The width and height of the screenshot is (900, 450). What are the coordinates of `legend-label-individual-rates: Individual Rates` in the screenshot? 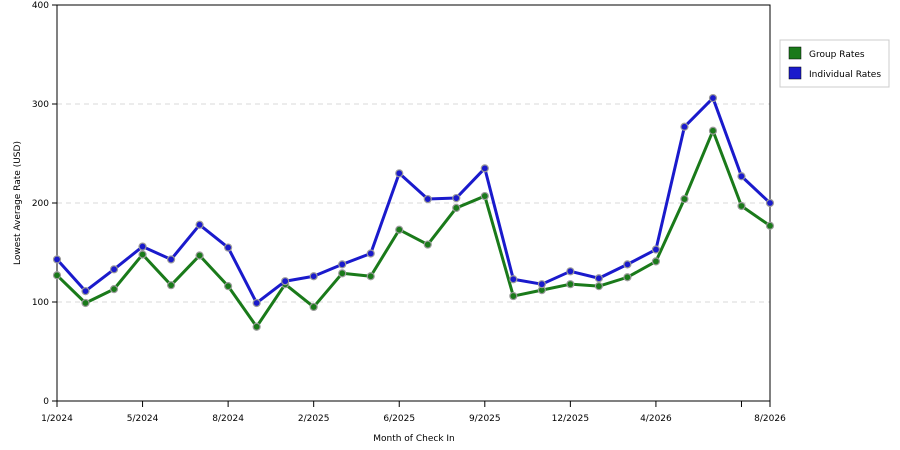 It's located at (845, 75).